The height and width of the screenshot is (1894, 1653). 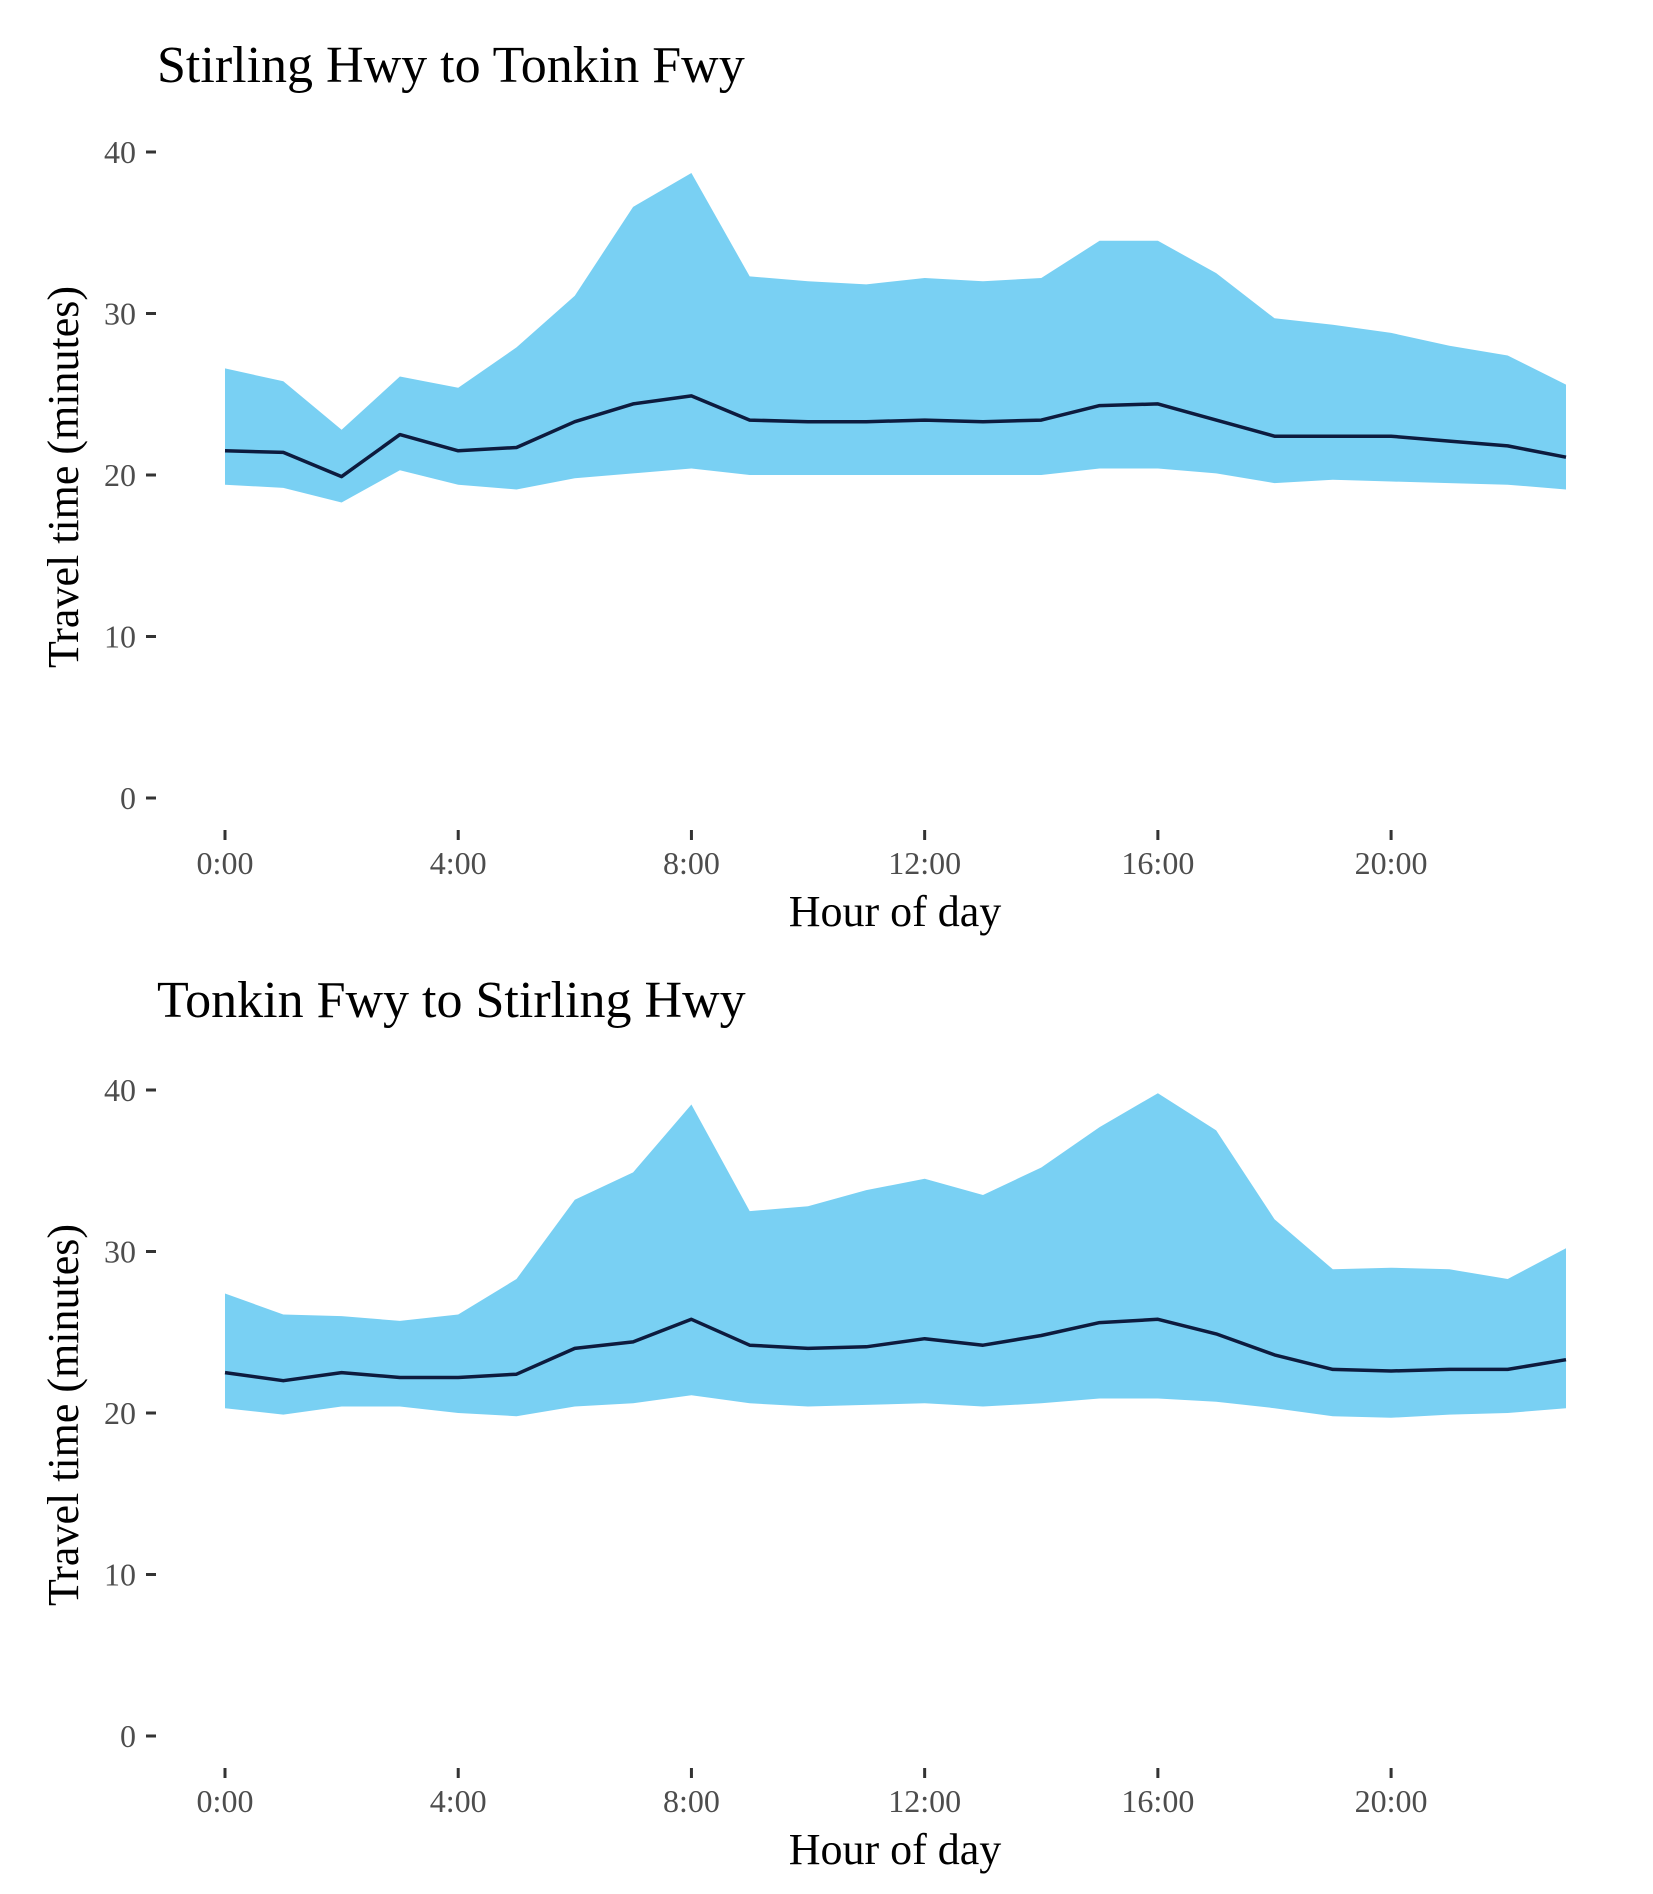 I want to click on chart-title: Tonkin Fwy to Stirling Hwy, so click(x=451, y=1000).